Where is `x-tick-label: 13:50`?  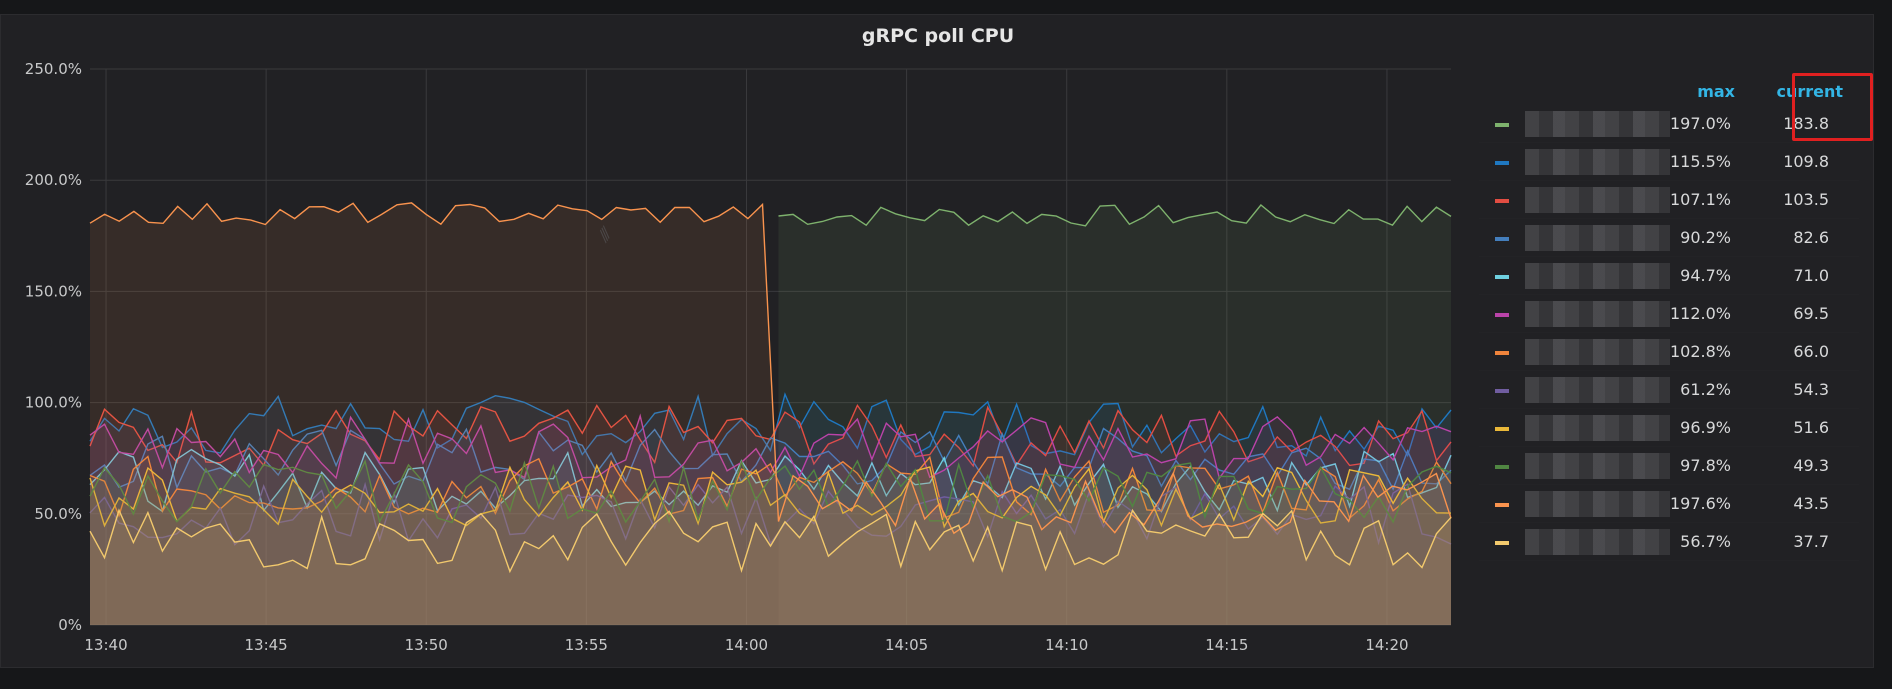
x-tick-label: 13:50 is located at coordinates (426, 645).